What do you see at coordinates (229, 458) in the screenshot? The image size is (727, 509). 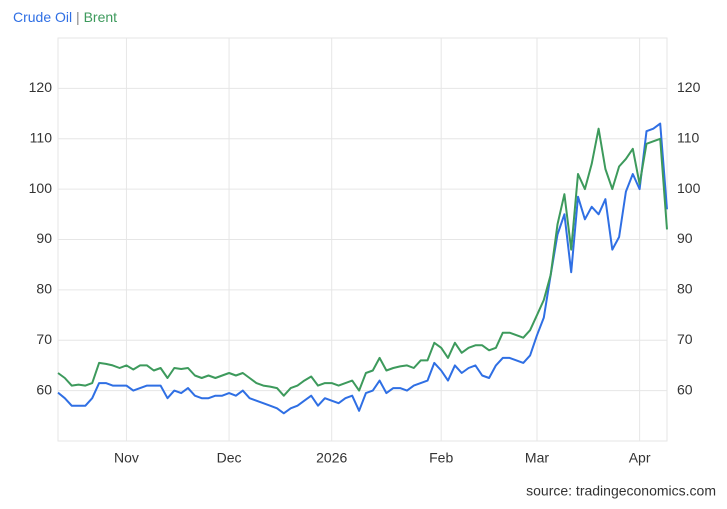 I see `x-tick-label: Dec` at bounding box center [229, 458].